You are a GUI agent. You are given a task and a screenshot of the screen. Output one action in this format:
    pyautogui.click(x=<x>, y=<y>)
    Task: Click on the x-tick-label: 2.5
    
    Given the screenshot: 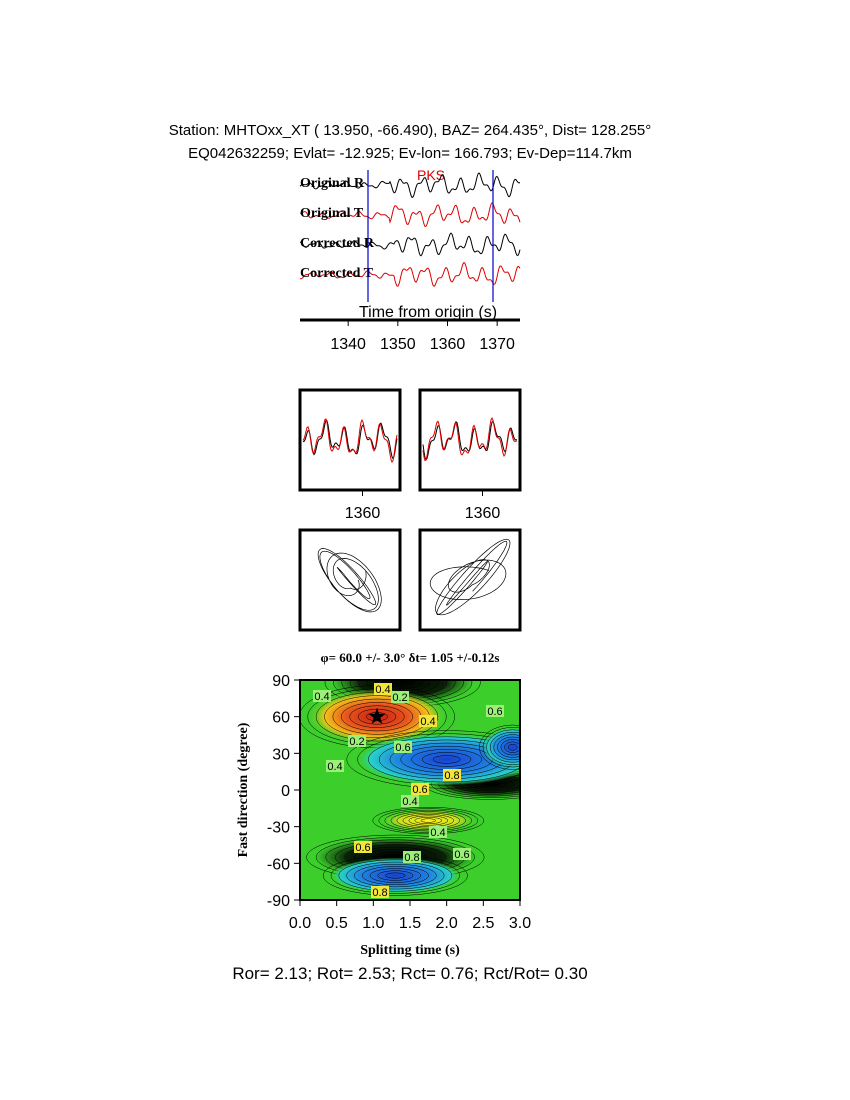 What is the action you would take?
    pyautogui.click(x=483, y=923)
    